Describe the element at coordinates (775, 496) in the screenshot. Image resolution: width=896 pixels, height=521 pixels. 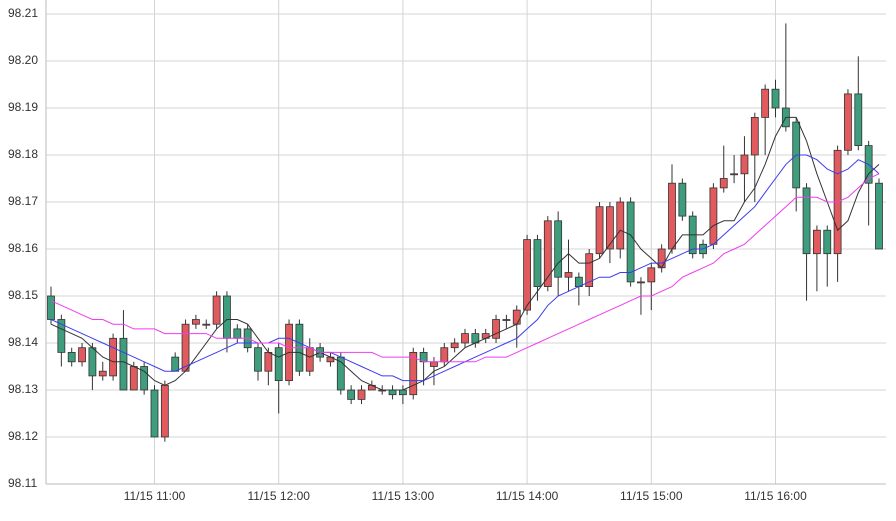
I see `x-tick-label: 11/15 16:00` at that location.